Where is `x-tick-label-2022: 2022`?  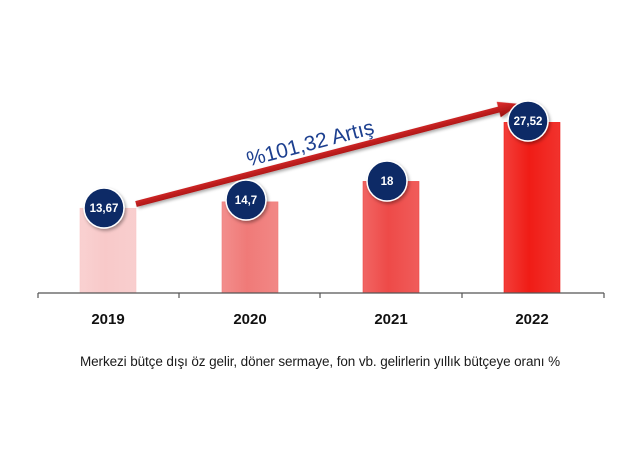 x-tick-label-2022: 2022 is located at coordinates (531, 319).